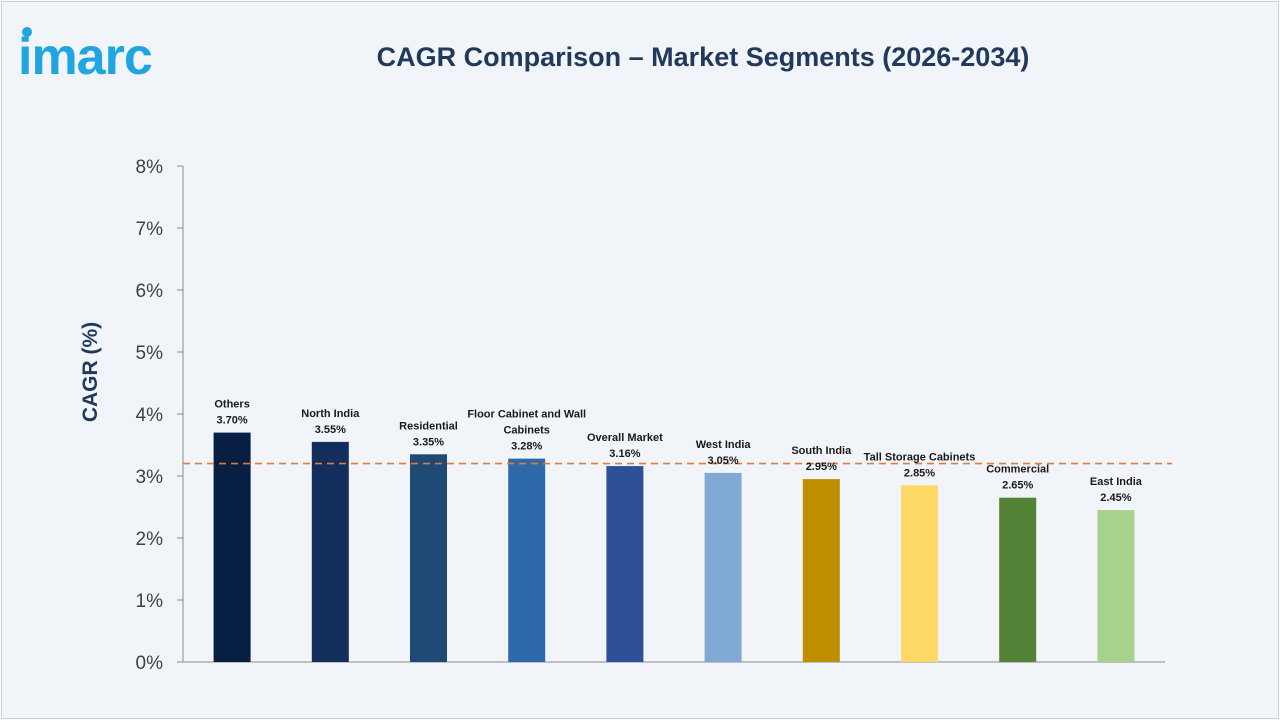  I want to click on category-label: Others, so click(231, 405).